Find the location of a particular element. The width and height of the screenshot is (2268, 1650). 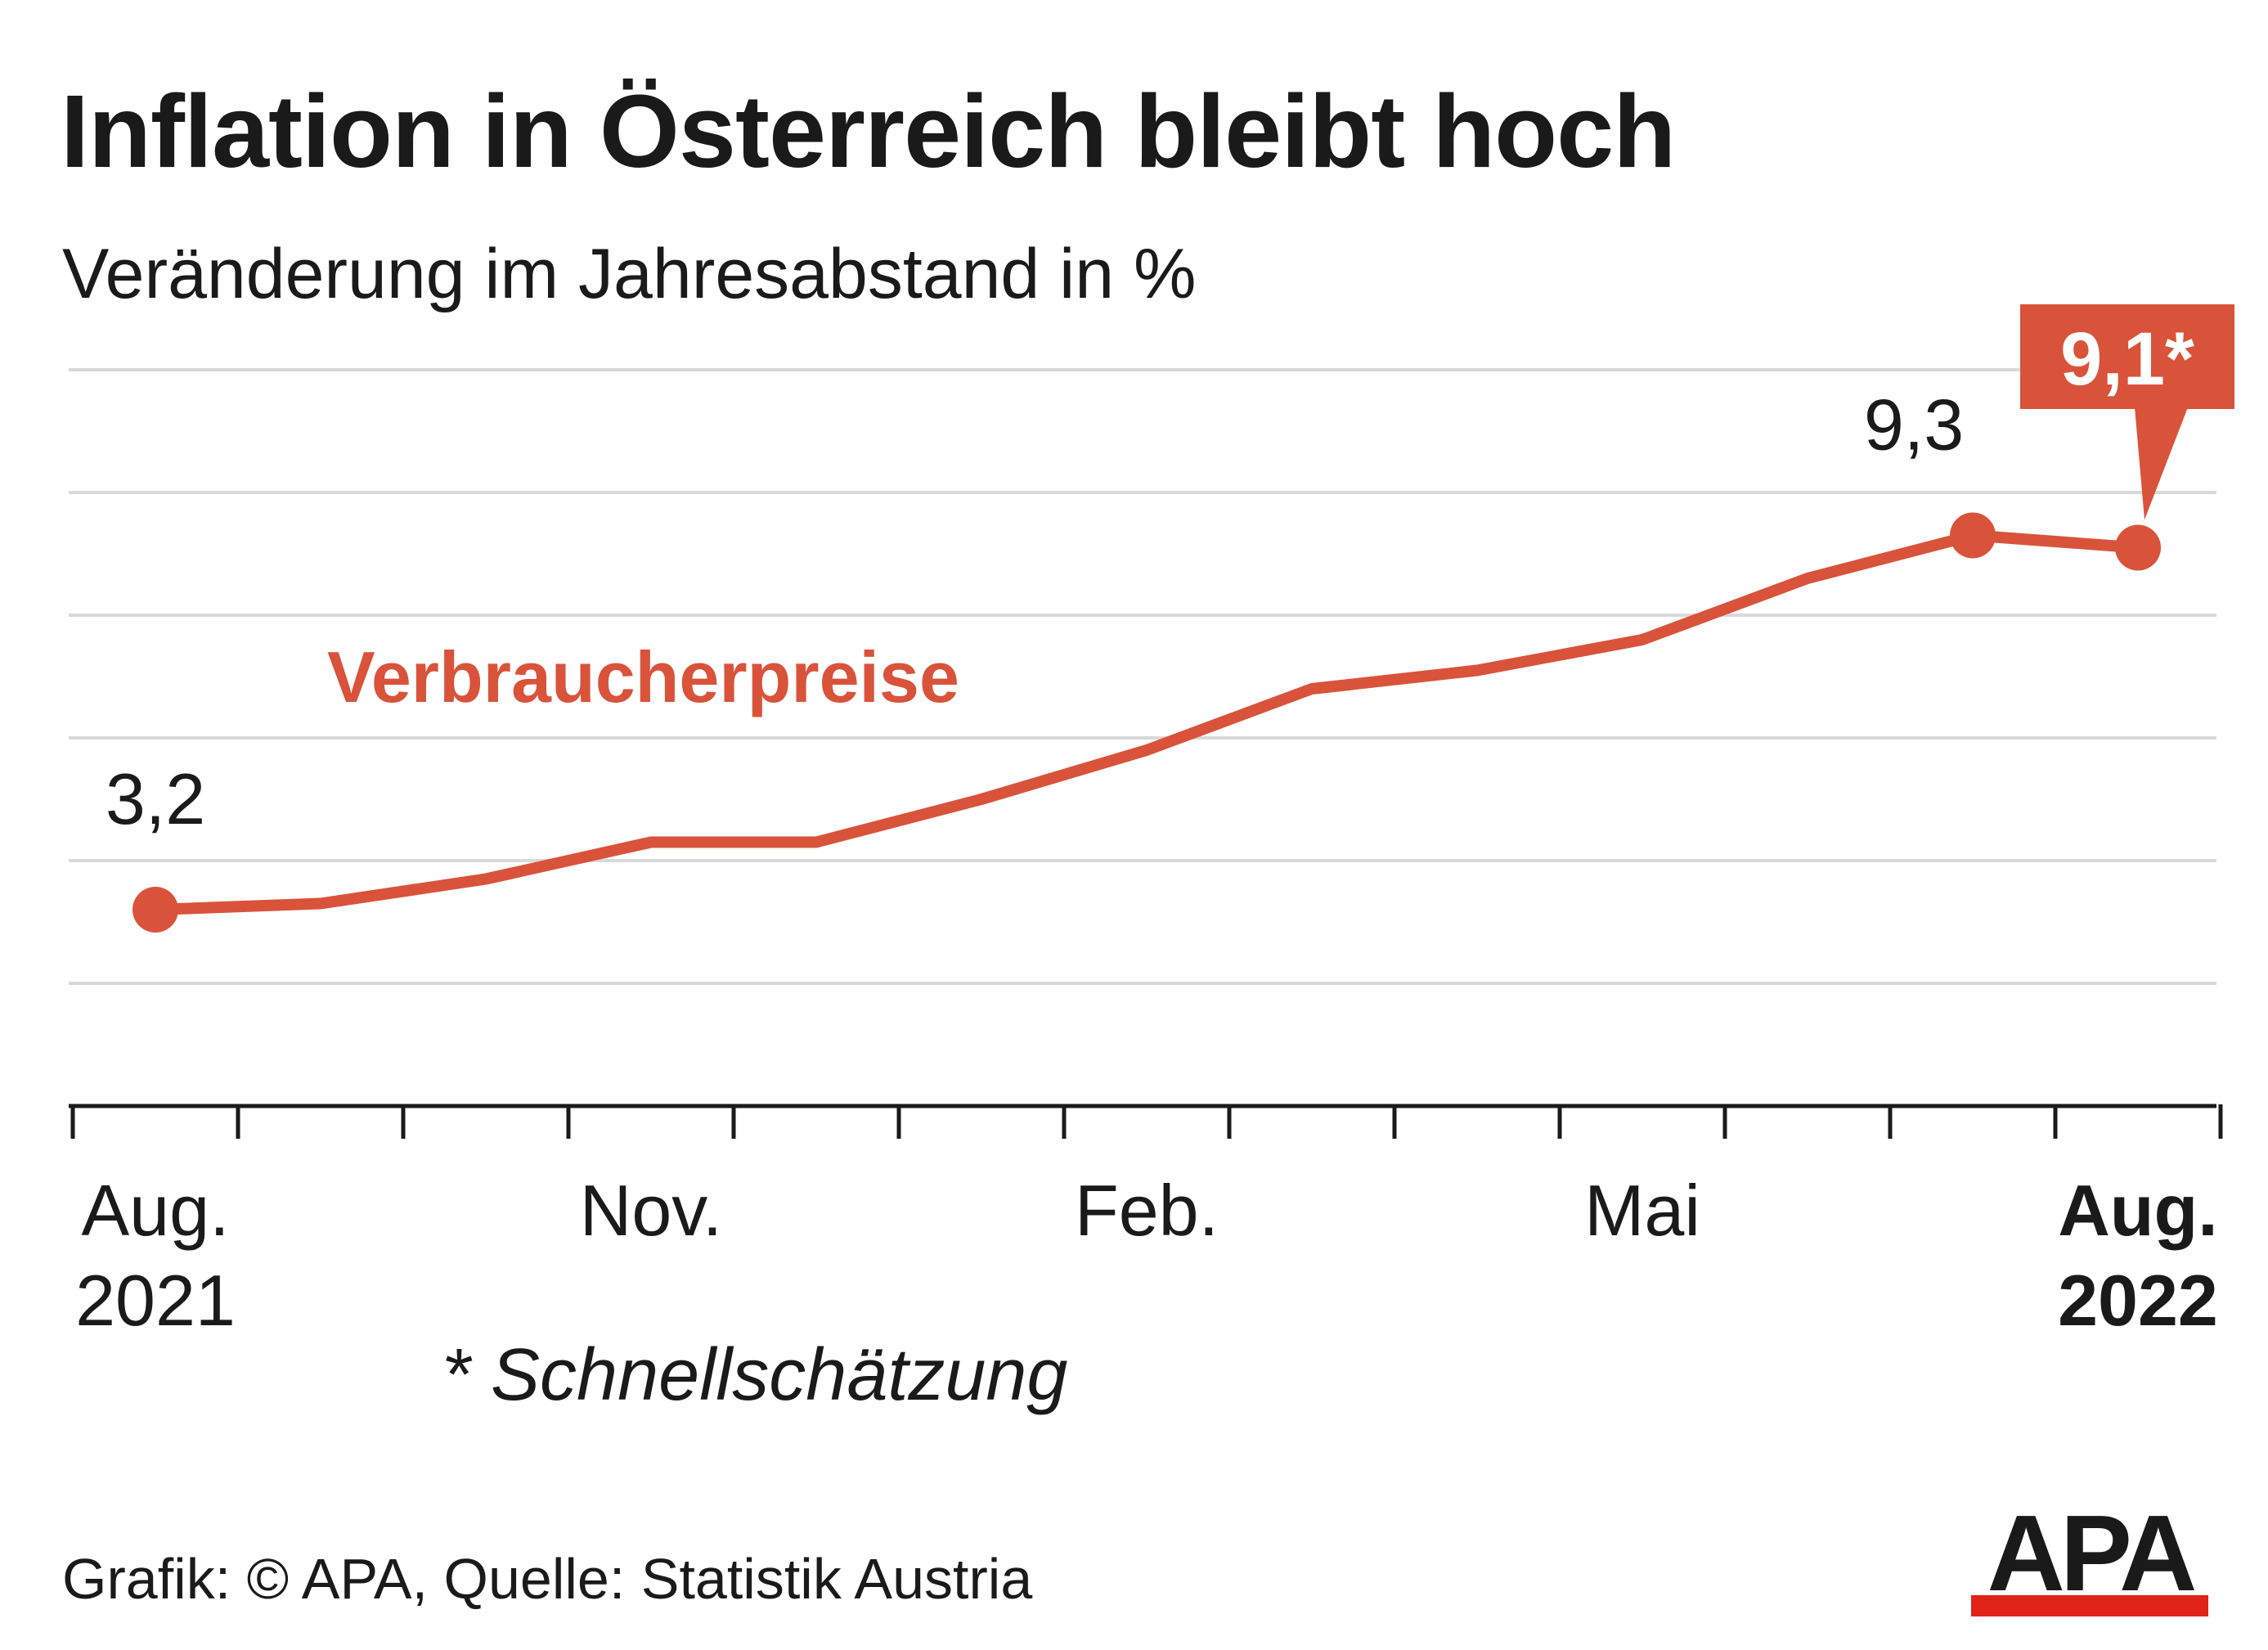

callout-pointer is located at coordinates (2161, 463).